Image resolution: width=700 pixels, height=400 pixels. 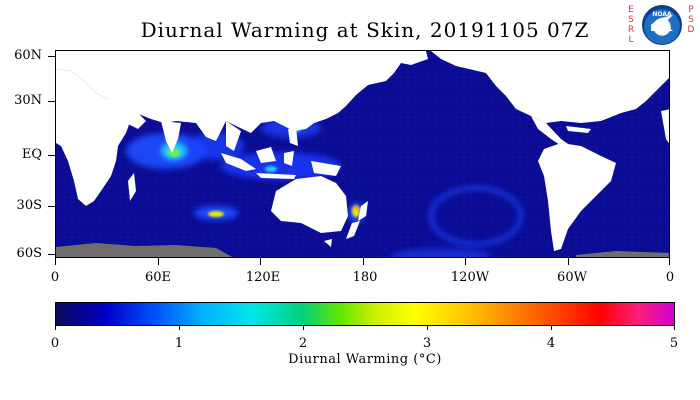 I want to click on x-tick-60e: 60E, so click(x=158, y=277).